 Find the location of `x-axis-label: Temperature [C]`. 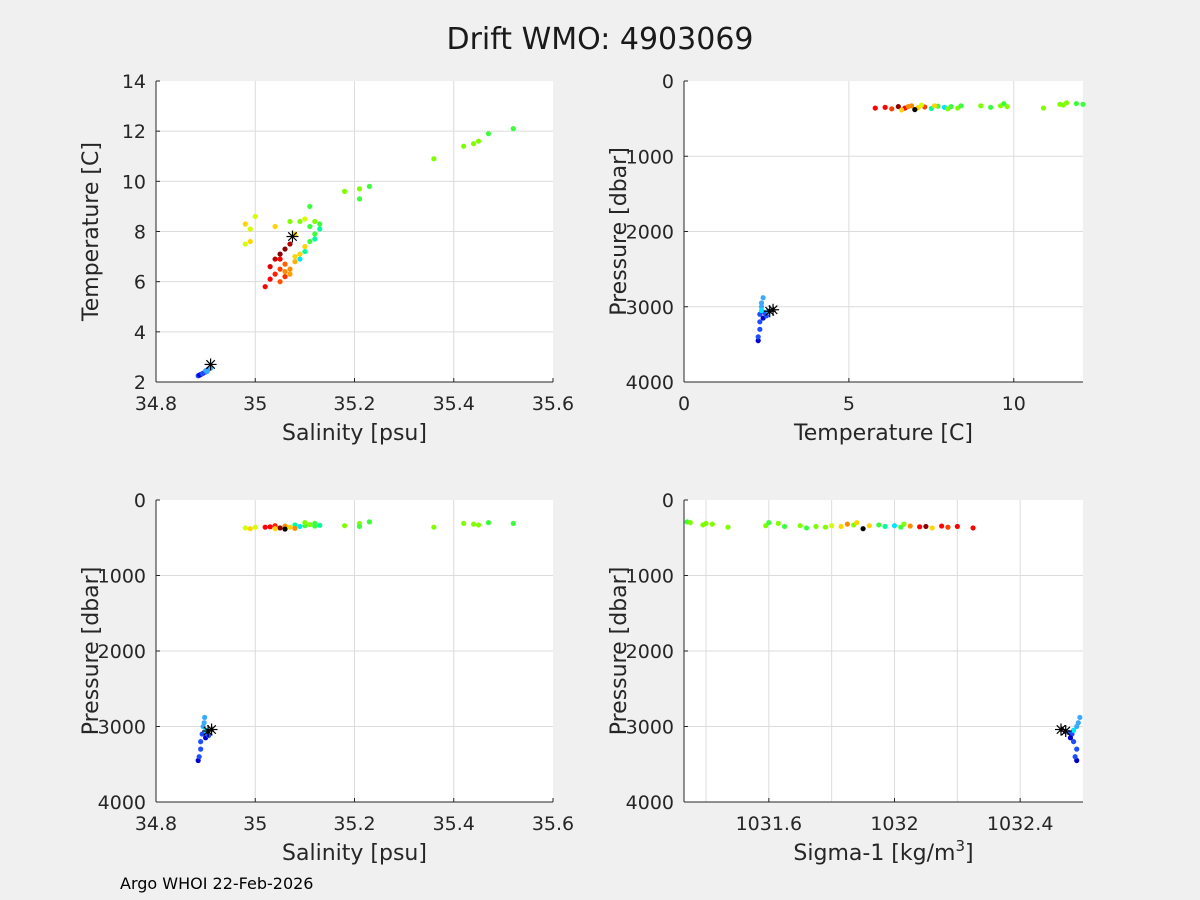

x-axis-label: Temperature [C] is located at coordinates (883, 433).